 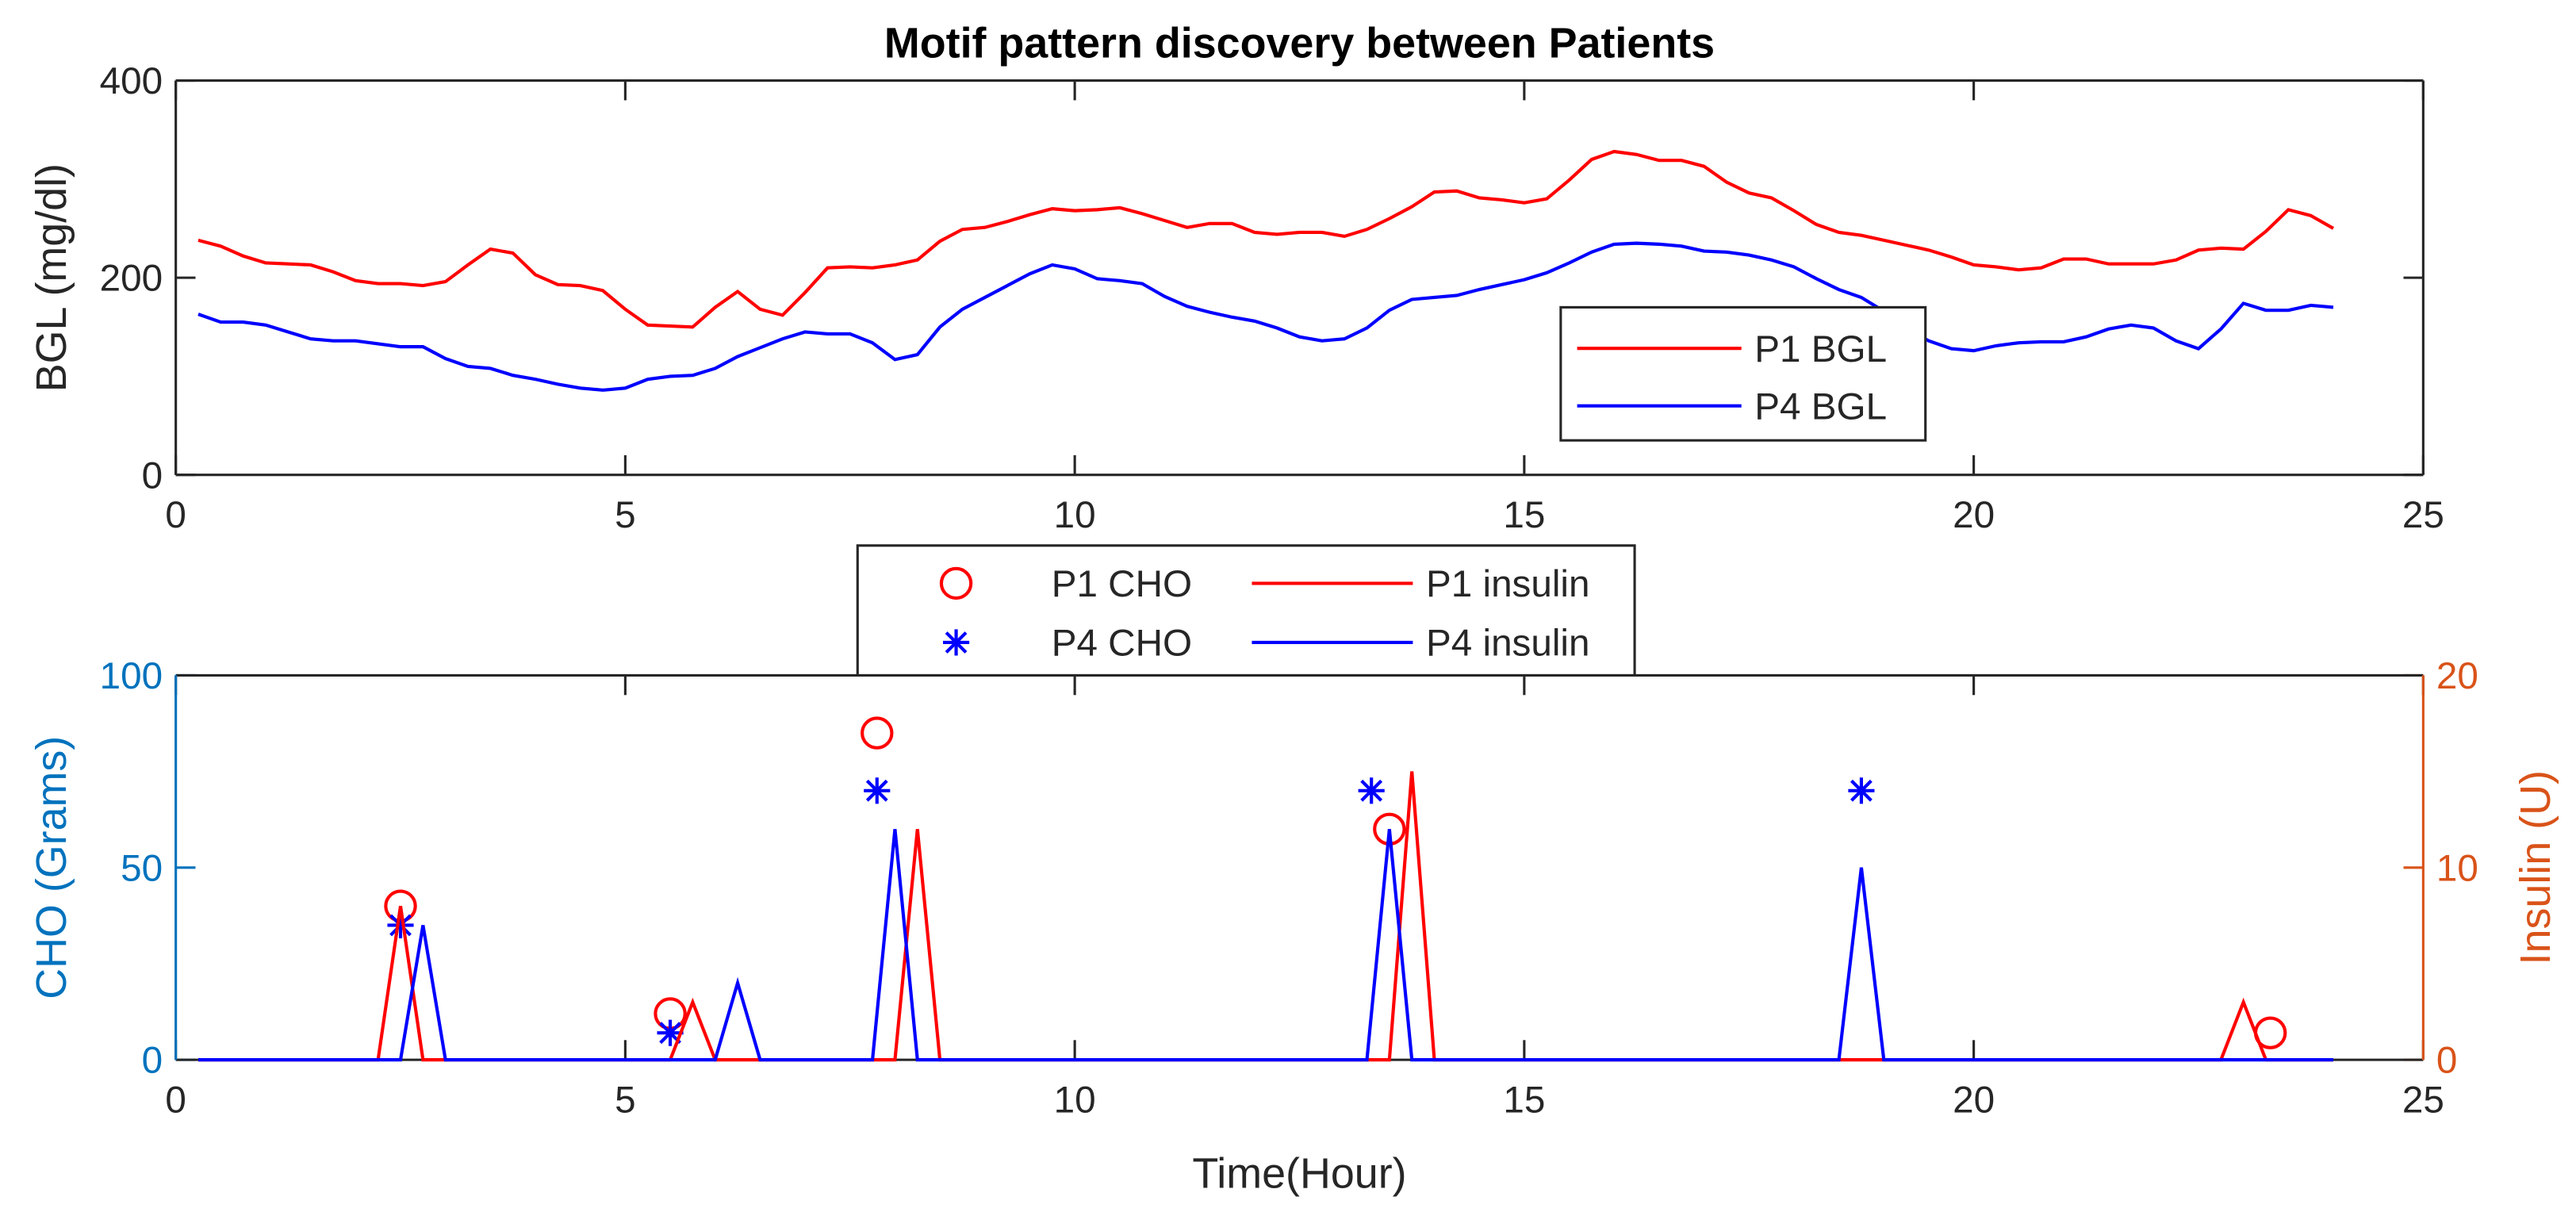 I want to click on y-tick-label: 400, so click(x=131, y=81).